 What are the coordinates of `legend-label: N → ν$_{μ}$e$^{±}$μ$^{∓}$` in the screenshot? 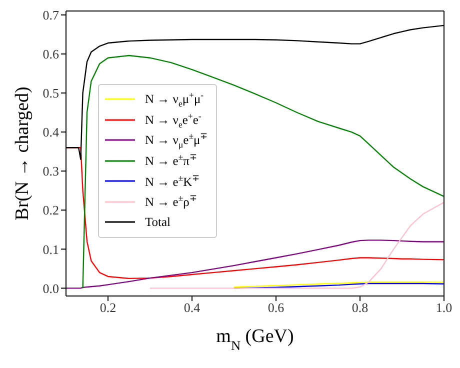 It's located at (176, 140).